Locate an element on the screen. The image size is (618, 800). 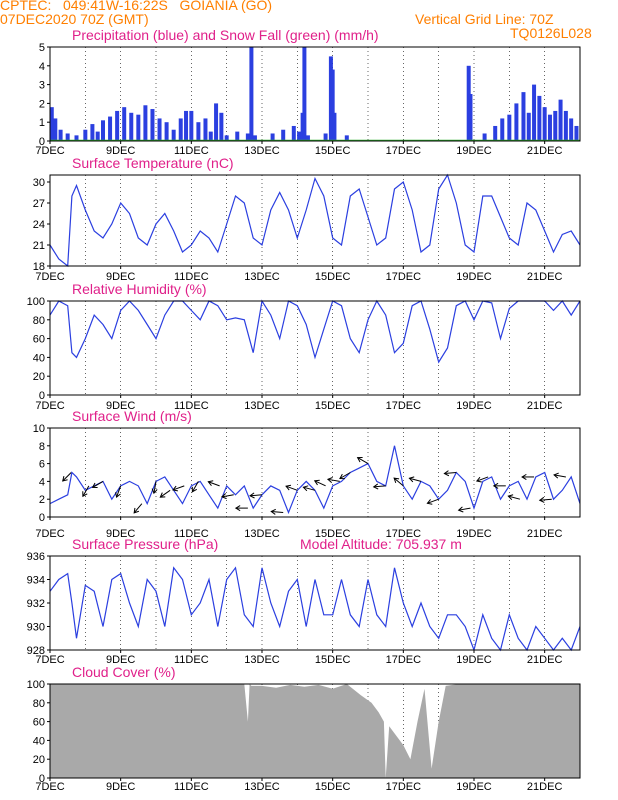
y-tick-label: 932 is located at coordinates (36, 604).